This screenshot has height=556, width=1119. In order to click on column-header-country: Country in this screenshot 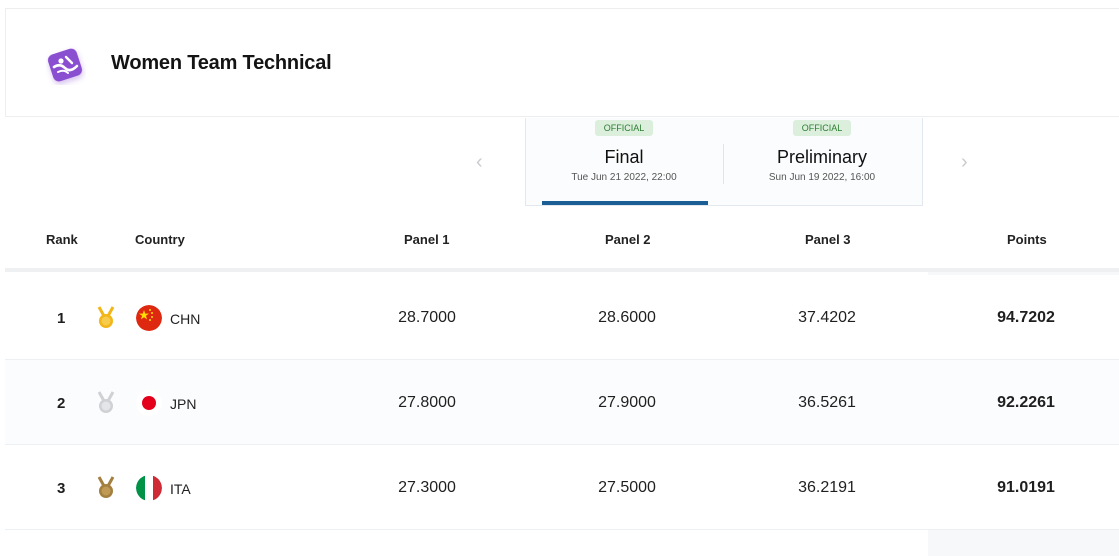, I will do `click(160, 239)`.